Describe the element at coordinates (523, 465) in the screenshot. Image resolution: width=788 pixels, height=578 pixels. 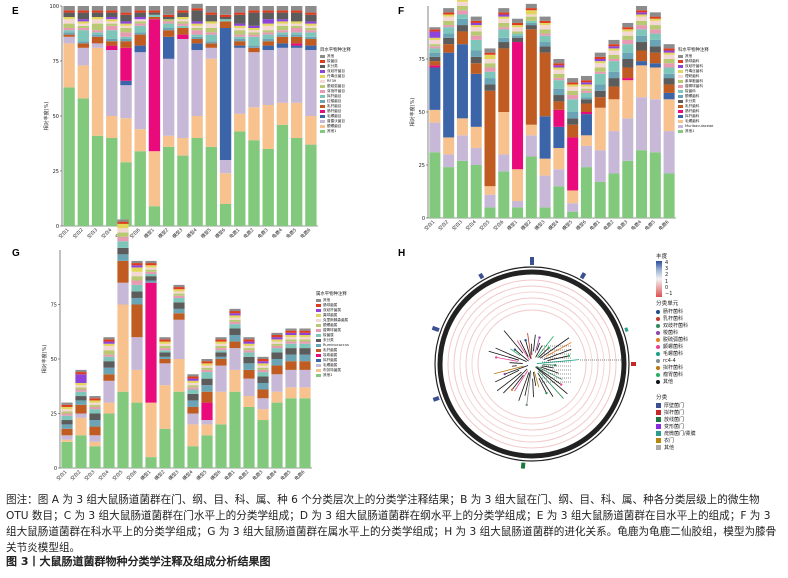
I see `phylum-mark` at that location.